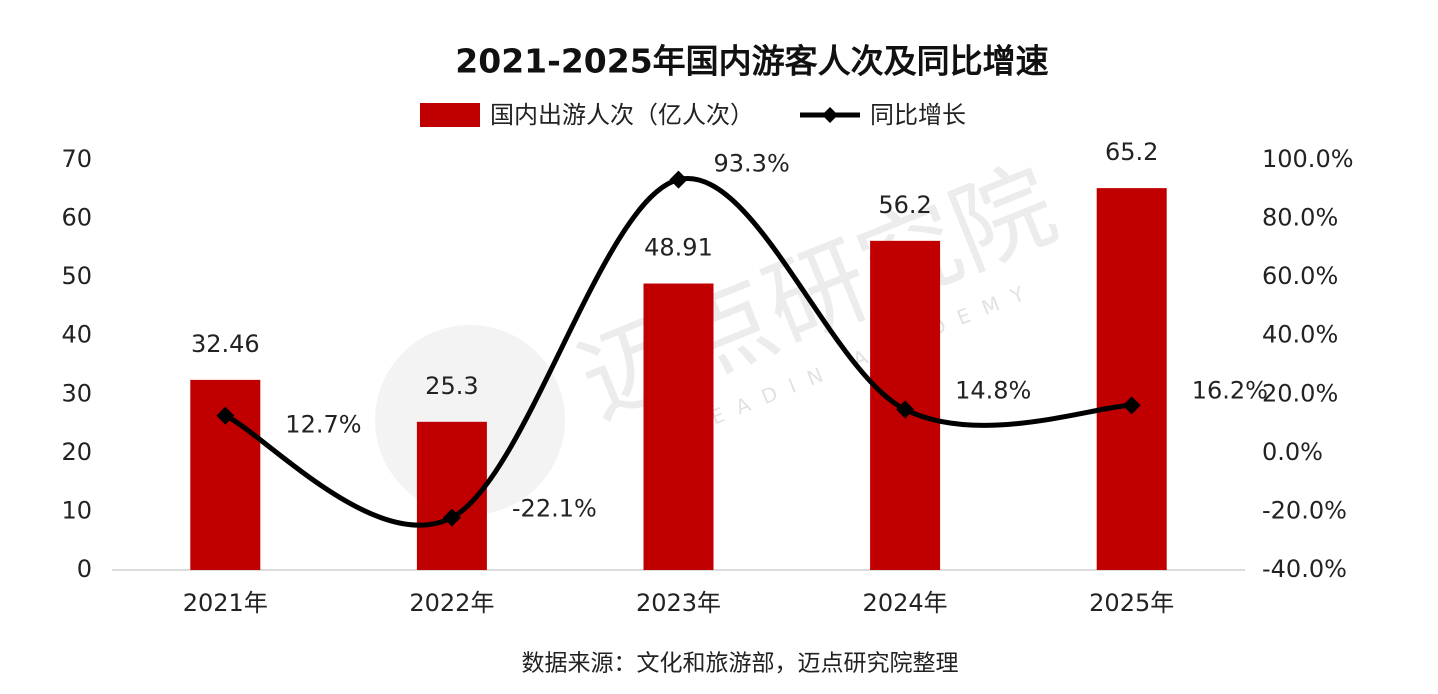 This screenshot has width=1438, height=694. Describe the element at coordinates (1304, 510) in the screenshot. I see `y2-tick-label: -20.0%` at that location.